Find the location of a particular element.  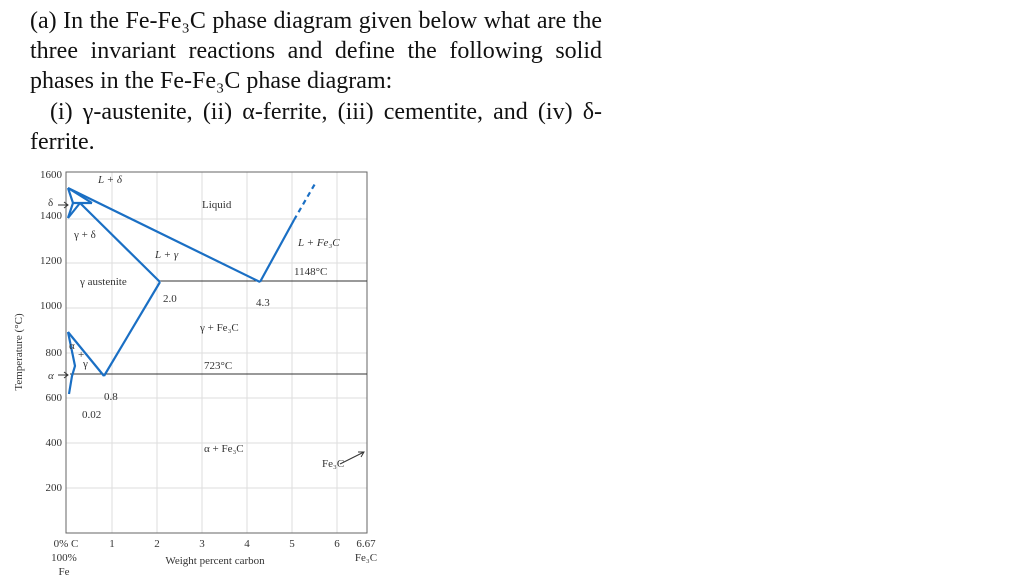

x-tick-label: 0% C is located at coordinates (66, 544).